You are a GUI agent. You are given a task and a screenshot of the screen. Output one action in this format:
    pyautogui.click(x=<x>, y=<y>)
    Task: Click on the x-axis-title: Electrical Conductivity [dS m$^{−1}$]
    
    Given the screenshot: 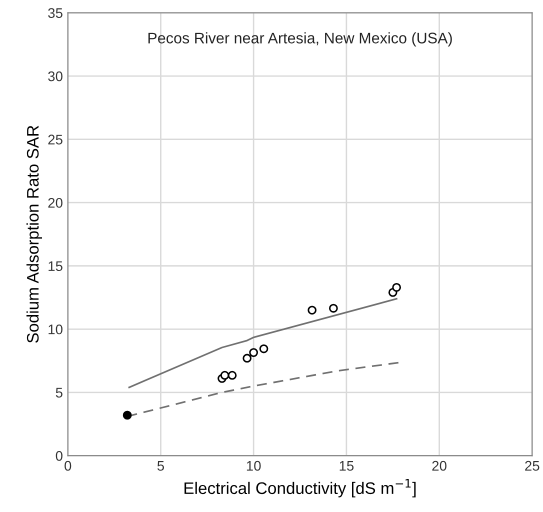 What is the action you would take?
    pyautogui.click(x=300, y=488)
    